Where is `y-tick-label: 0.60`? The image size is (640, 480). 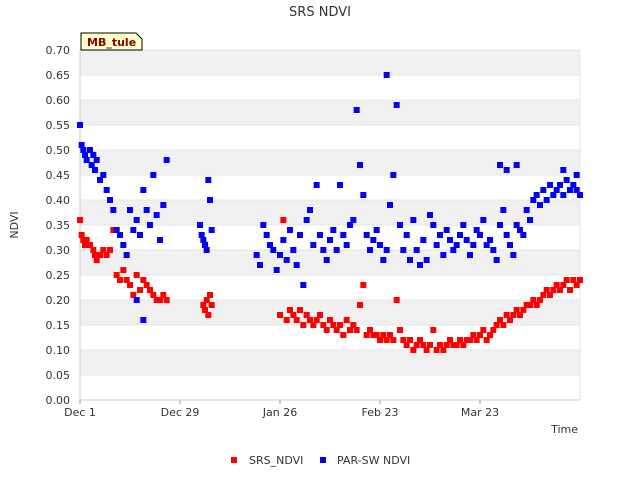 y-tick-label: 0.60 is located at coordinates (58, 100).